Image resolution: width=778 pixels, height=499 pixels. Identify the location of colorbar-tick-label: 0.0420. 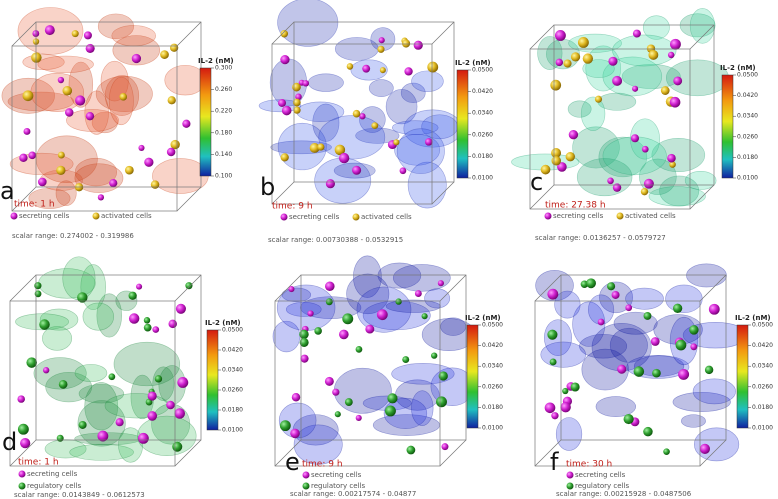
(747, 95).